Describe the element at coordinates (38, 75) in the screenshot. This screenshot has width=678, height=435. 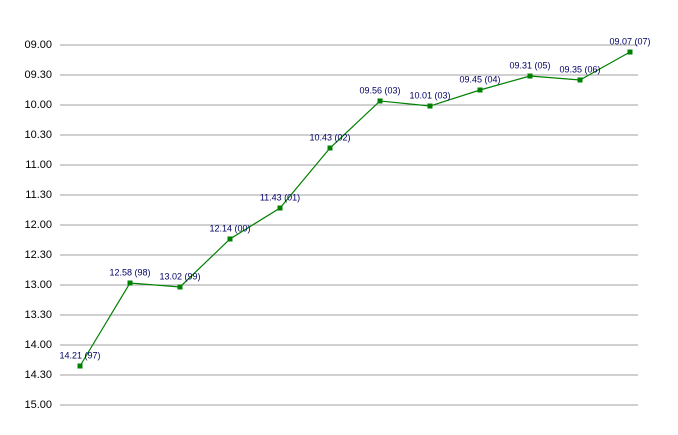
I see `y-tick-label: 09.30` at that location.